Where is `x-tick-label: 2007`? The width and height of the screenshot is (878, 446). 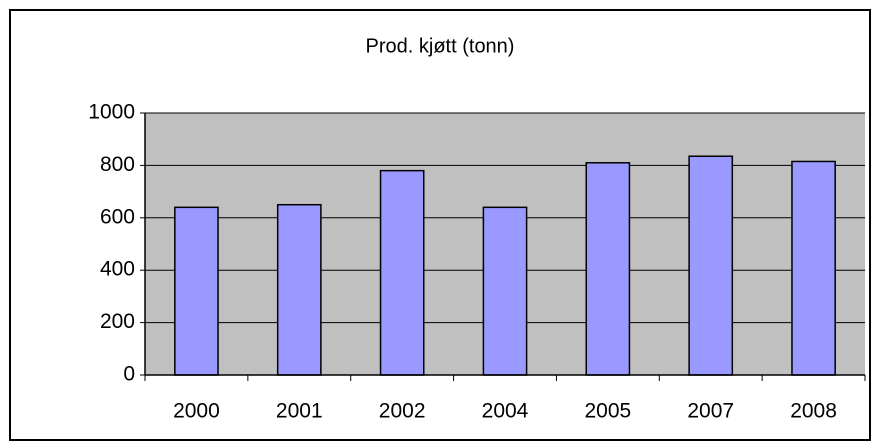 x-tick-label: 2007 is located at coordinates (710, 411).